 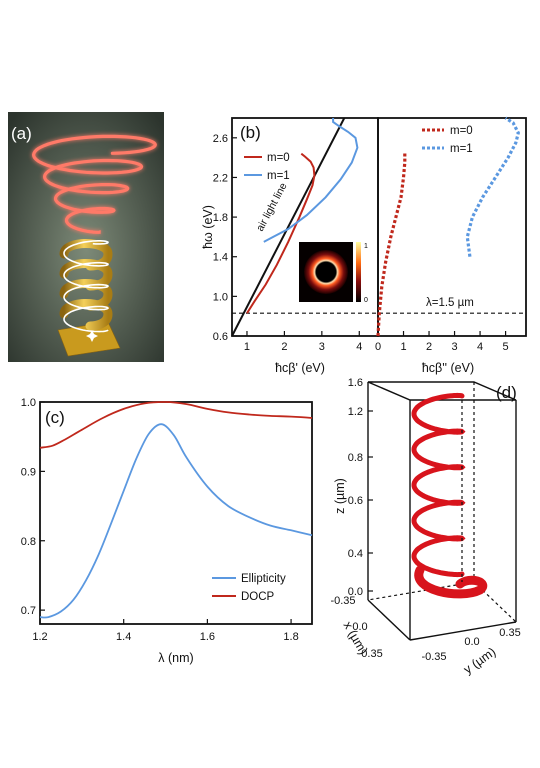 What do you see at coordinates (359, 347) in the screenshot?
I see `b-left-x-tick-label: 4` at bounding box center [359, 347].